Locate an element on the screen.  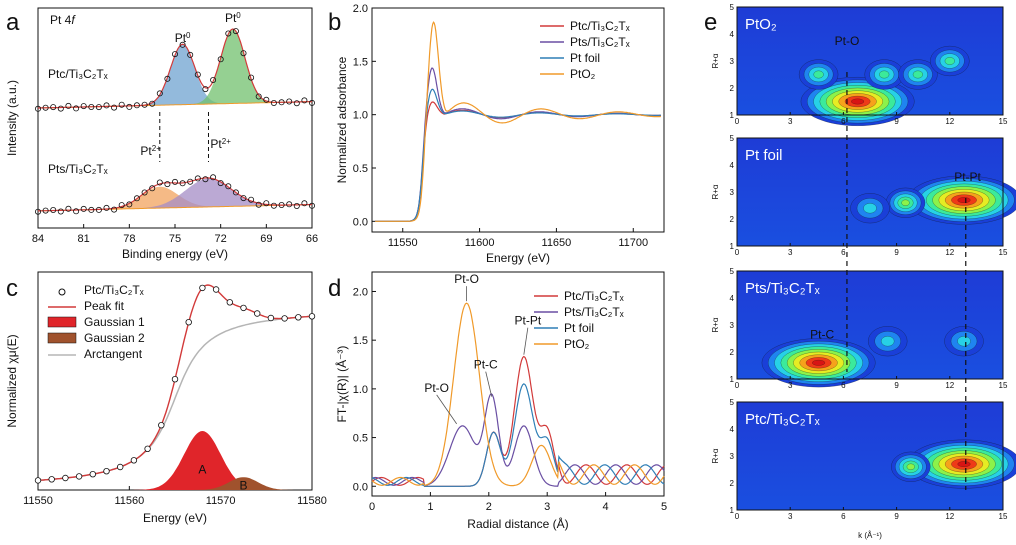
panel-a-annotation-sup: 2+ is located at coordinates (156, 148).